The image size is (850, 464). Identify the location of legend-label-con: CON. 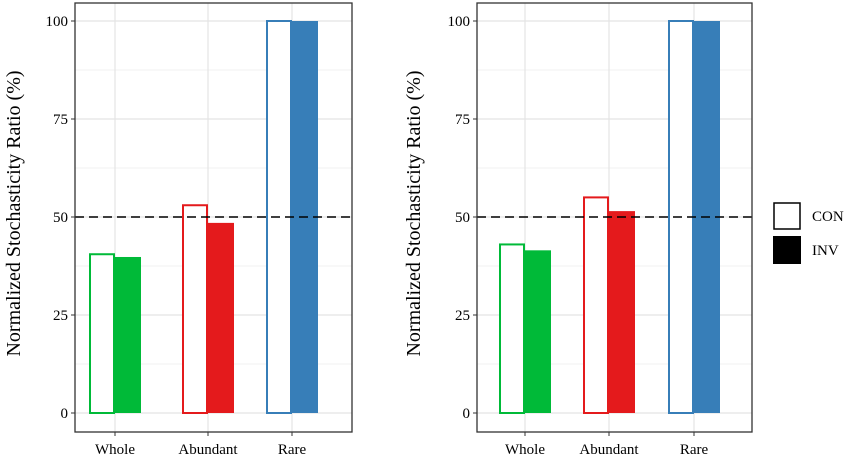
(828, 217).